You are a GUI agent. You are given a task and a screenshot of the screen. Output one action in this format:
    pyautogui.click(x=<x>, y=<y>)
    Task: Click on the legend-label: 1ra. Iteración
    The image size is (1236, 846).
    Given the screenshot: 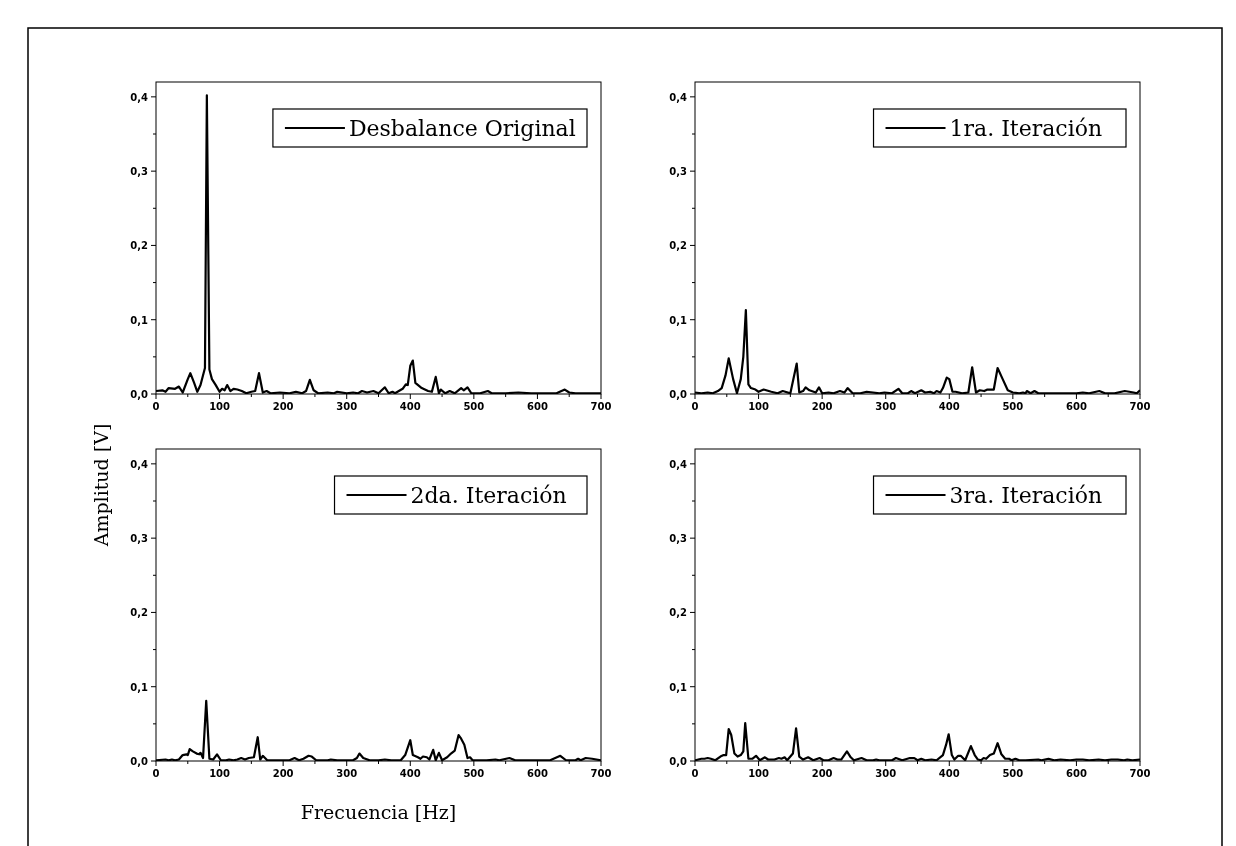 What is the action you would take?
    pyautogui.click(x=1026, y=128)
    